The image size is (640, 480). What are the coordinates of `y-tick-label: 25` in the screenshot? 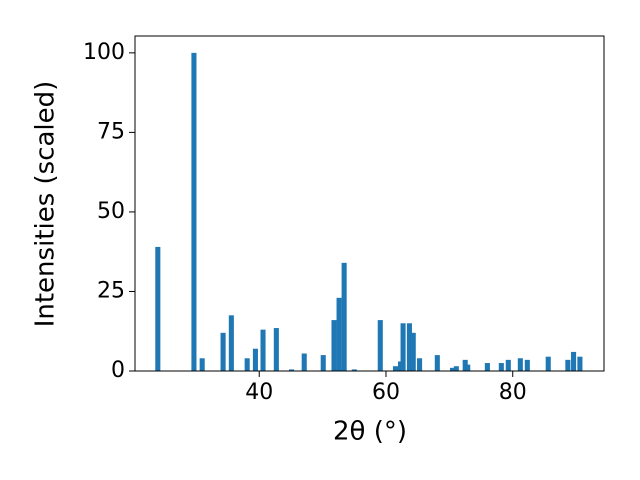 It's located at (111, 290).